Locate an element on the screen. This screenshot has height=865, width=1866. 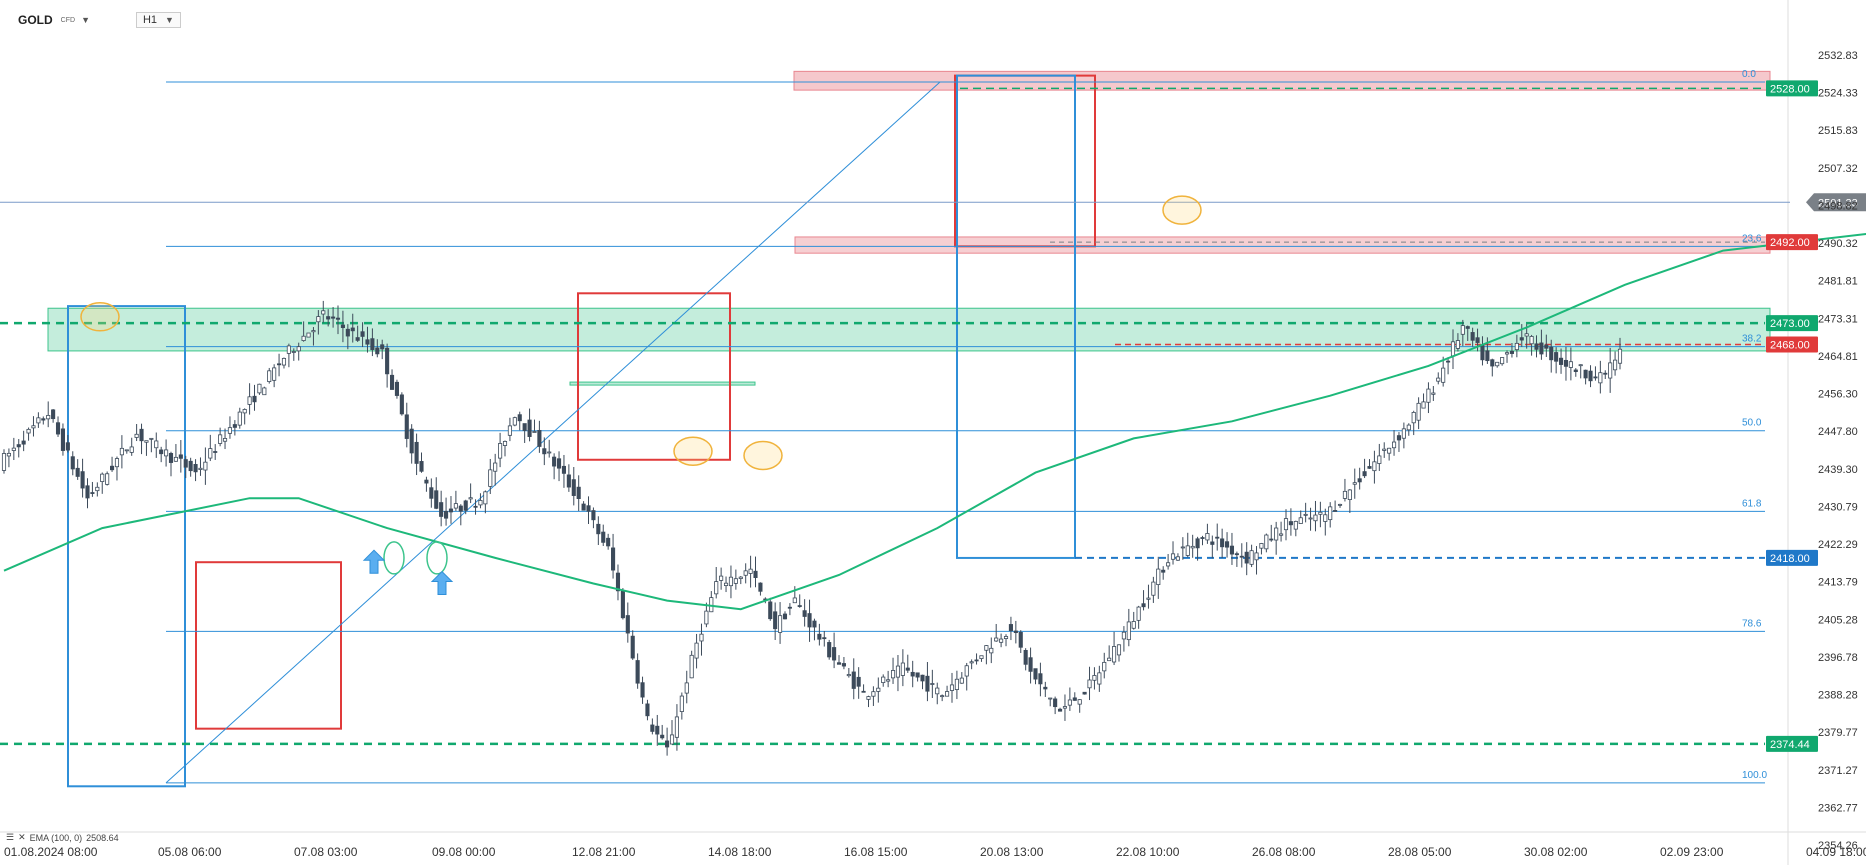
x-tick-label: 26.08 08:00 is located at coordinates (1284, 852).